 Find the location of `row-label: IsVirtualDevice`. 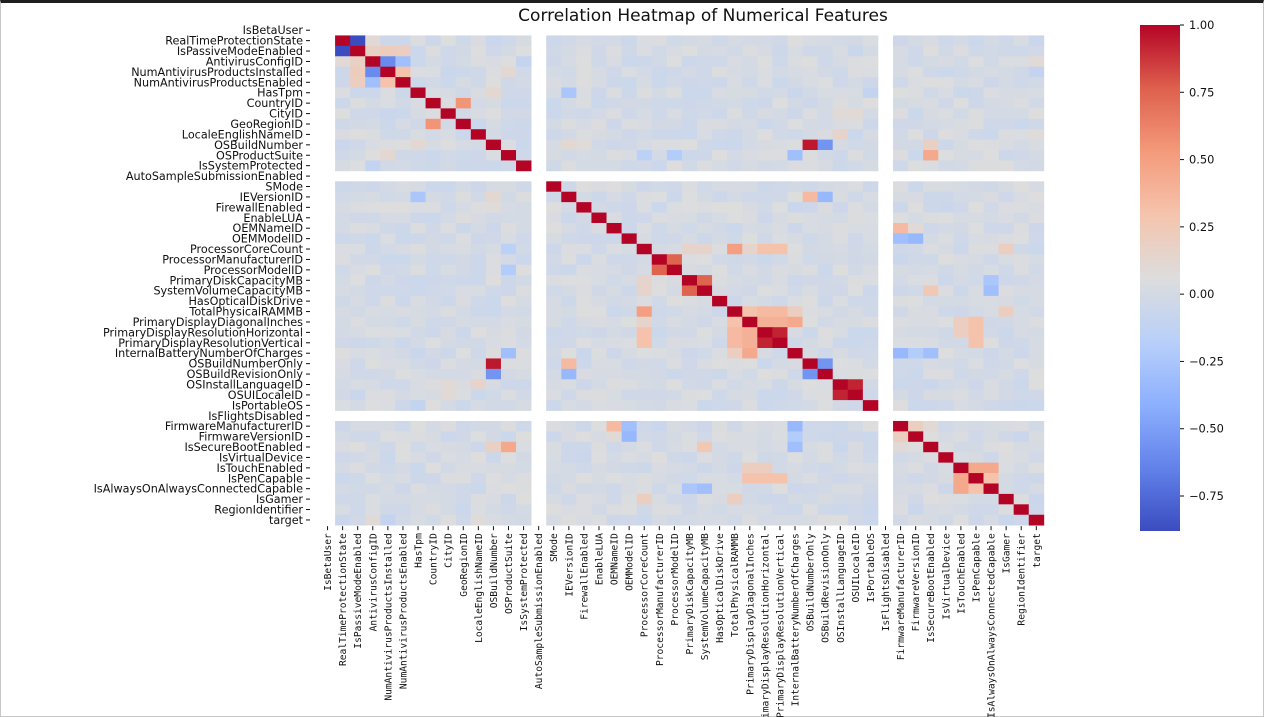

row-label: IsVirtualDevice is located at coordinates (261, 457).